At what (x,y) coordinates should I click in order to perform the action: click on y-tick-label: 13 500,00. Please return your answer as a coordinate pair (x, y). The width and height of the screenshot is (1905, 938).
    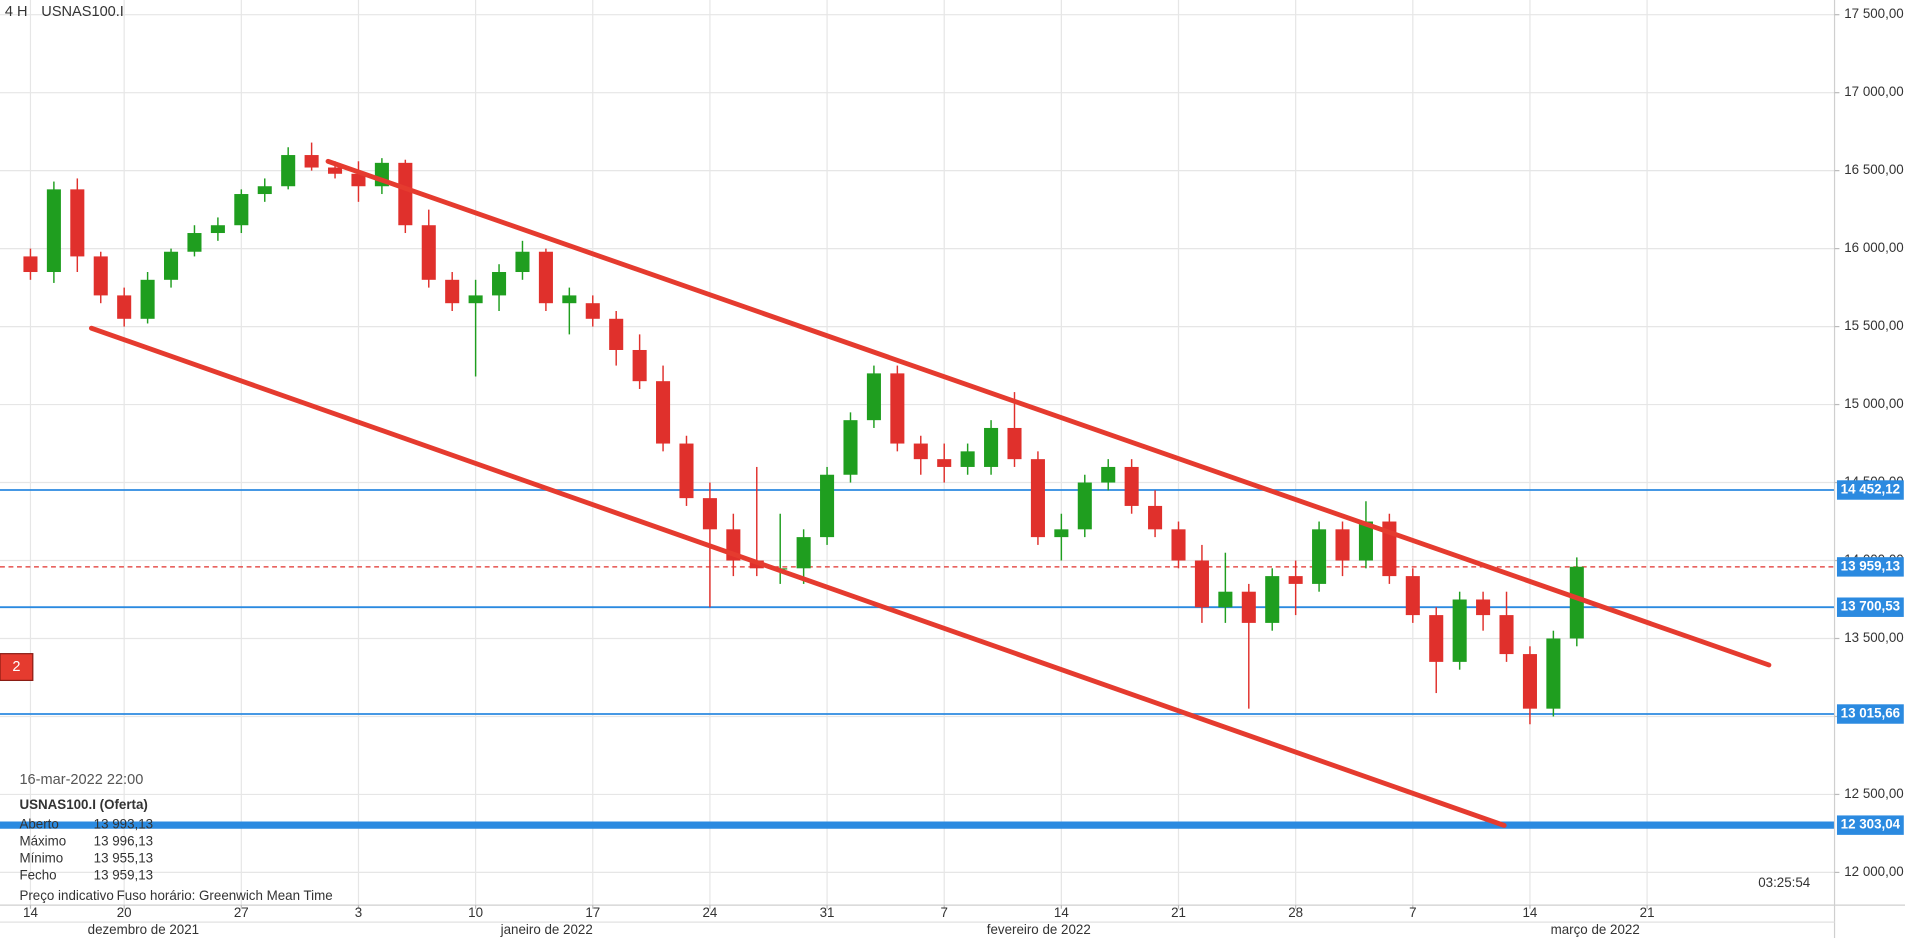
    Looking at the image, I should click on (1873, 637).